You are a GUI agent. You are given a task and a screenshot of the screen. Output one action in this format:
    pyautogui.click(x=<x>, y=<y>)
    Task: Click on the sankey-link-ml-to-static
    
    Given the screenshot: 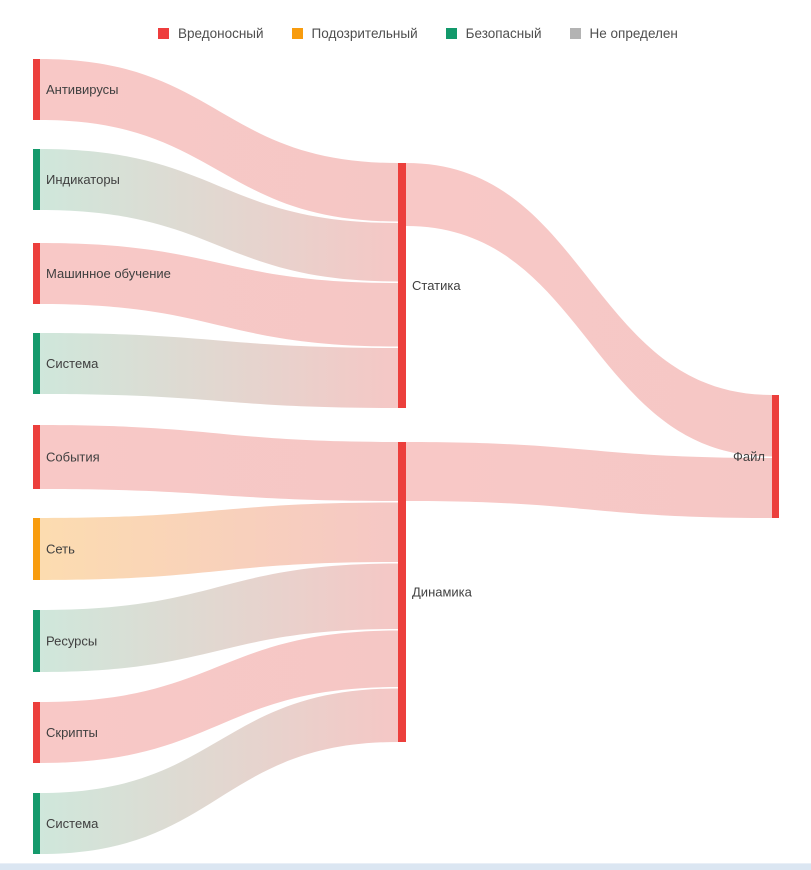 What is the action you would take?
    pyautogui.click(x=219, y=295)
    